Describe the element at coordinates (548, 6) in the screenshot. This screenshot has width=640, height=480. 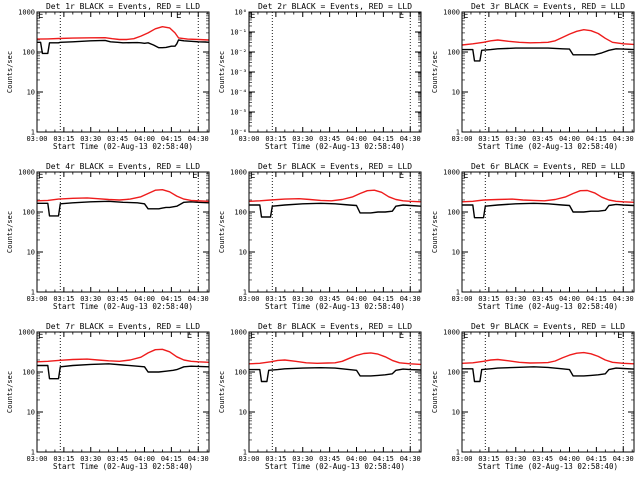
I see `chart-title: Det 3r BLACK = Events, RED = LLD` at that location.